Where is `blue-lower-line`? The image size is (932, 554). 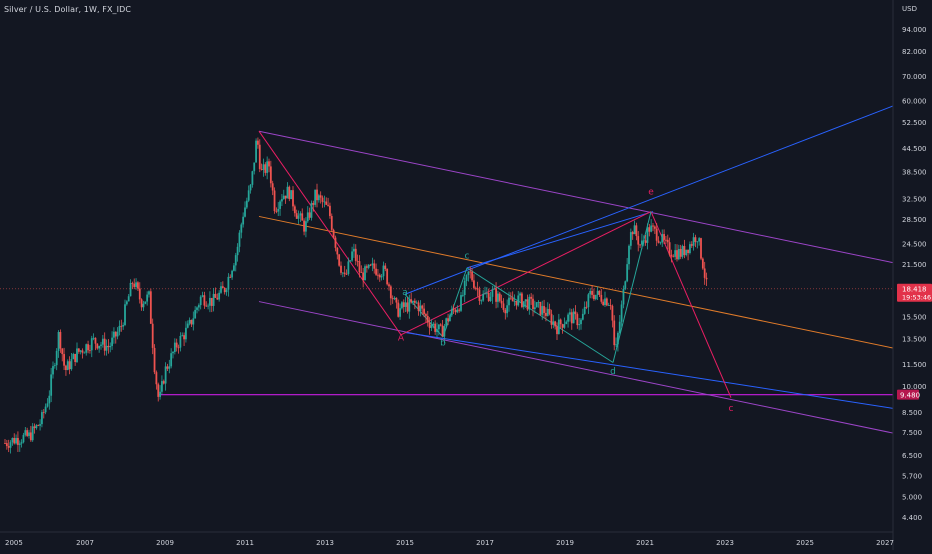 blue-lower-line is located at coordinates (649, 370).